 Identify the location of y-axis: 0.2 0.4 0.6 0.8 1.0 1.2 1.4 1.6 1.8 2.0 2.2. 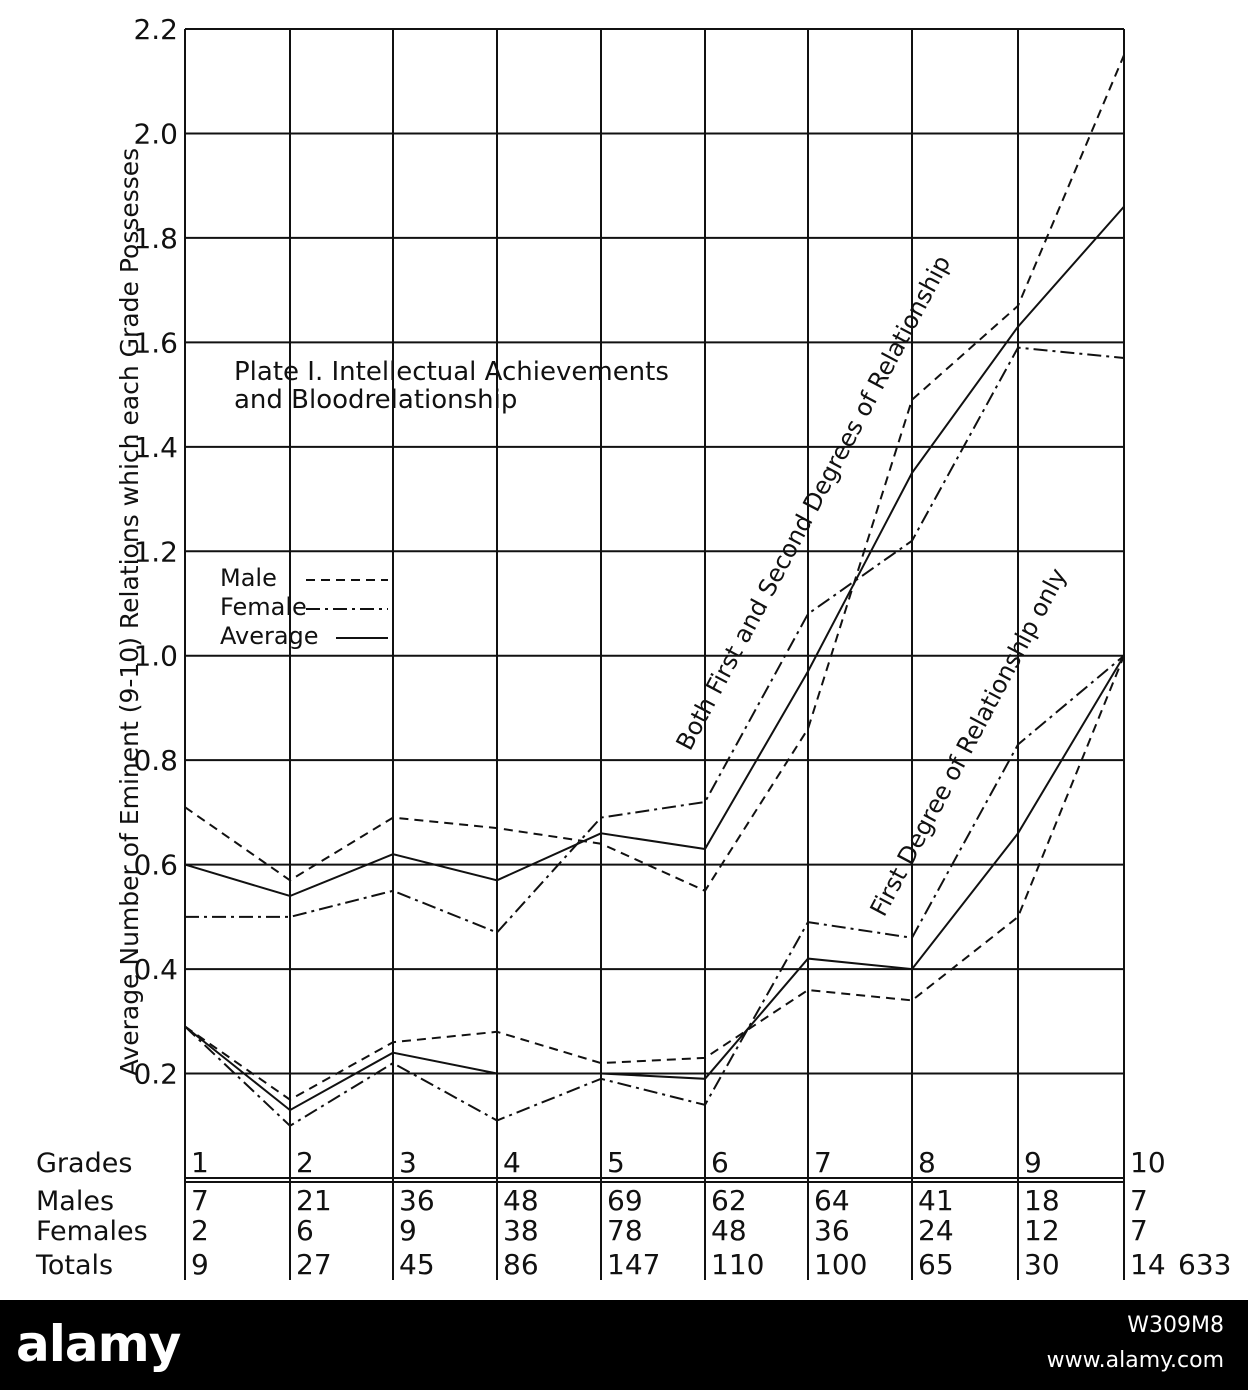
(155, 552).